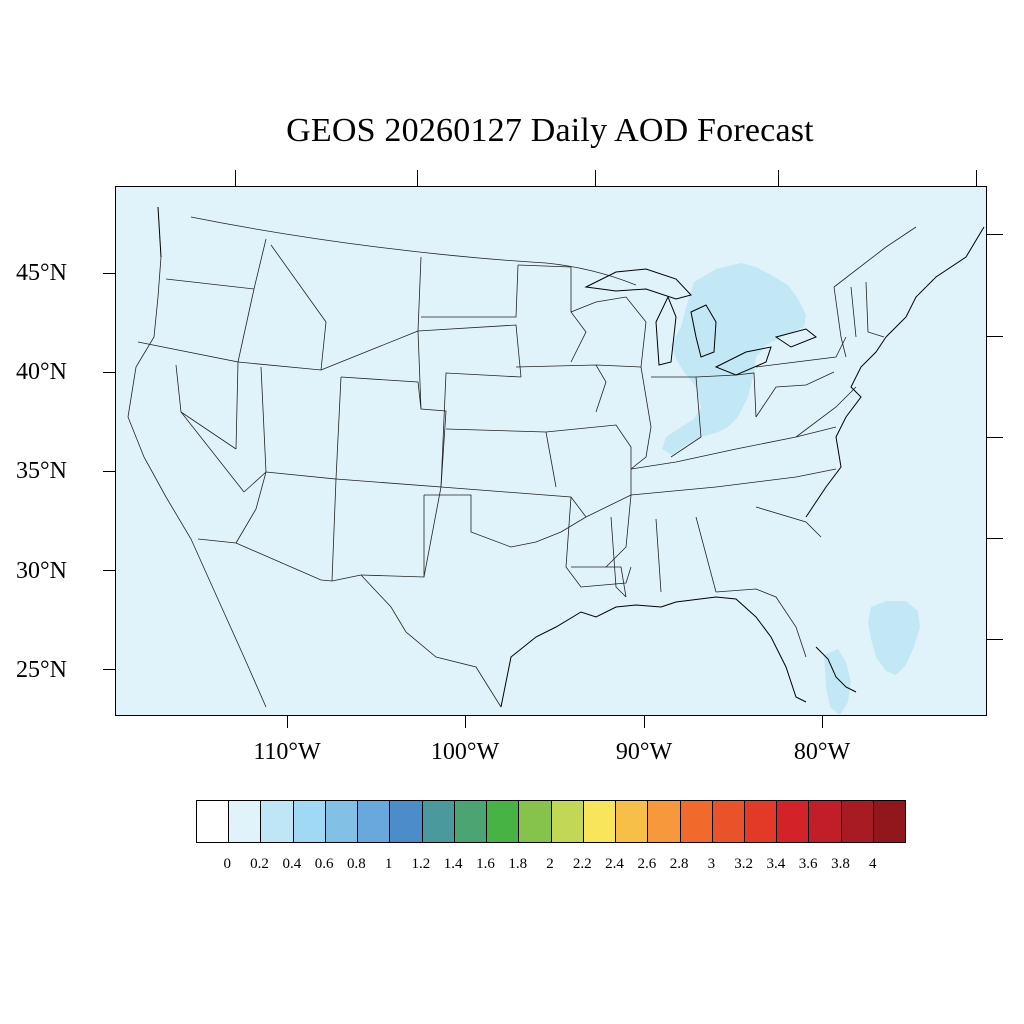 The height and width of the screenshot is (1024, 1024). I want to click on colorbar-label: 1.2, so click(421, 864).